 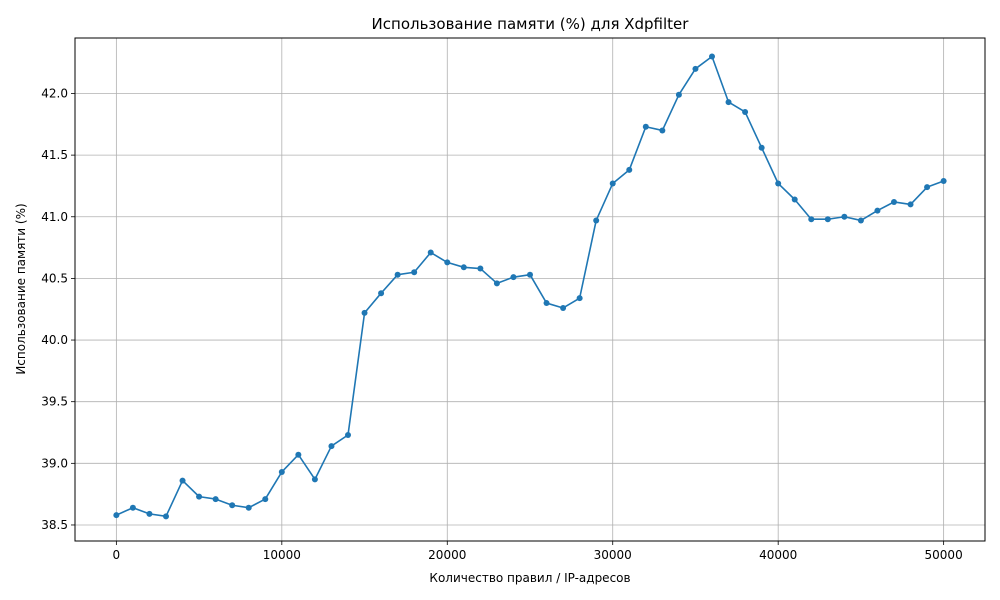 I want to click on x-tick-label: 50000, so click(x=944, y=555).